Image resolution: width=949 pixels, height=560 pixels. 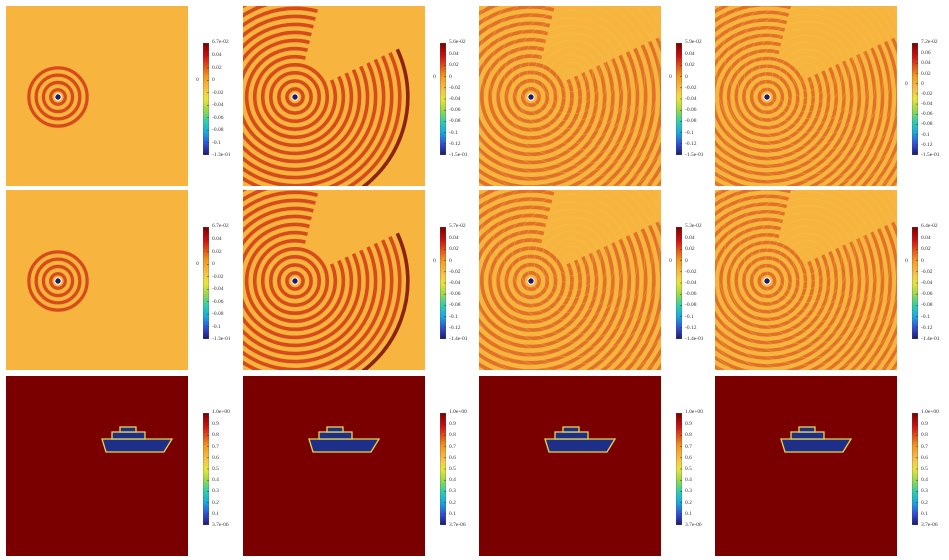 What do you see at coordinates (927, 327) in the screenshot?
I see `colorbar-tick-label: -0.12` at bounding box center [927, 327].